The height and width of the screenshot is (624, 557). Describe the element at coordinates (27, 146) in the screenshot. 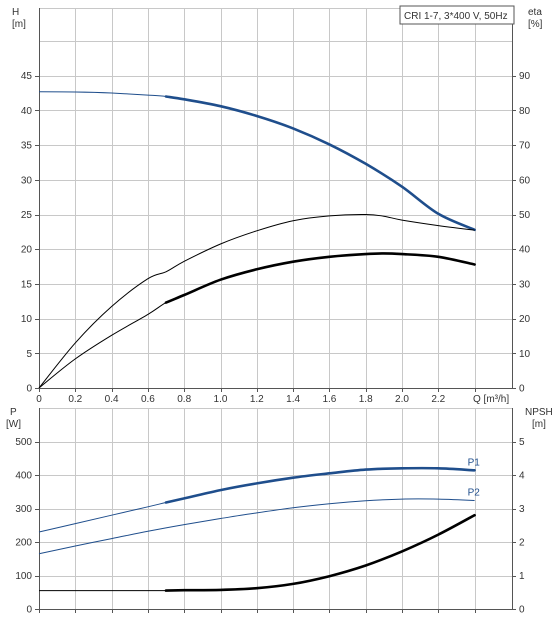

I see `left-tick-label: 35` at that location.